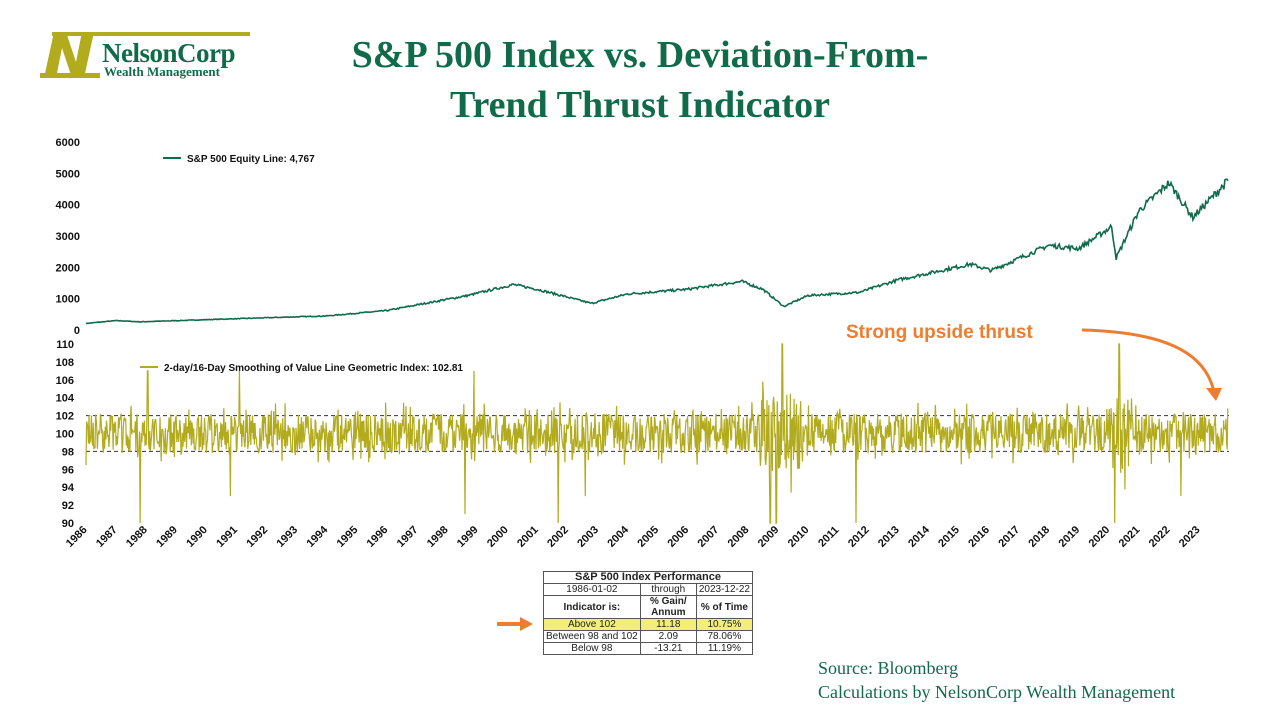 This screenshot has width=1280, height=720. What do you see at coordinates (1070, 537) in the screenshot?
I see `x-tick-label: 2019` at bounding box center [1070, 537].